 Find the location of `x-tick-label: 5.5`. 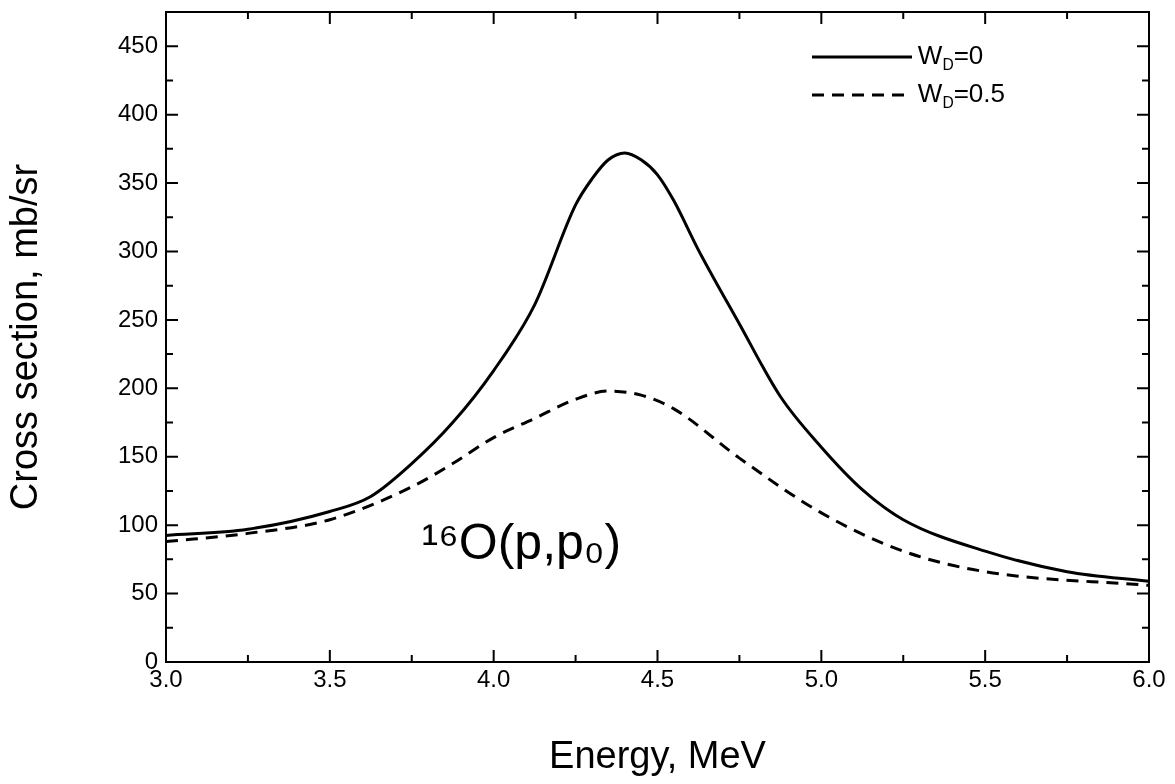

x-tick-label: 5.5 is located at coordinates (985, 678).